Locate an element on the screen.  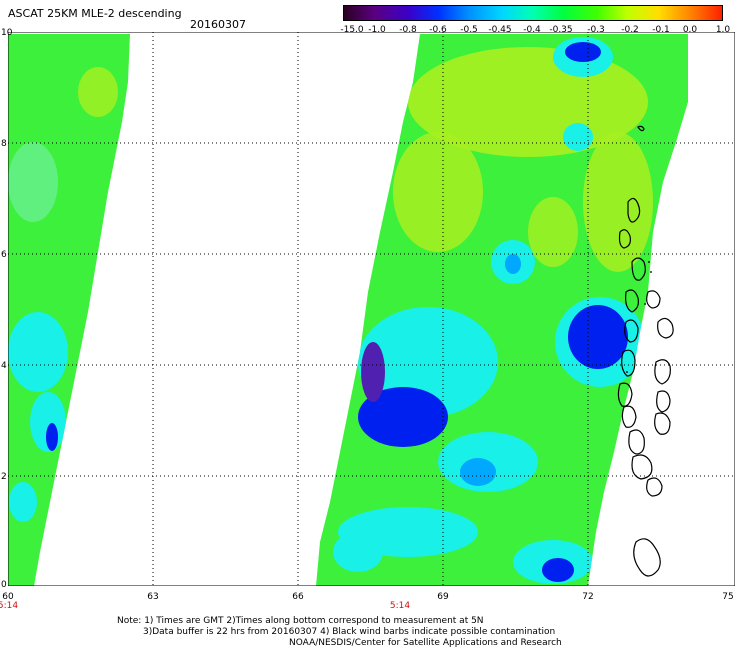
latitude-label: 6 is located at coordinates (4, 255).